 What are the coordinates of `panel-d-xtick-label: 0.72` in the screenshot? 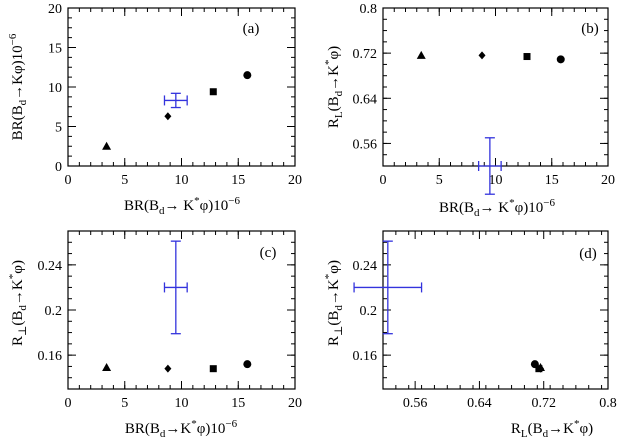 It's located at (543, 403).